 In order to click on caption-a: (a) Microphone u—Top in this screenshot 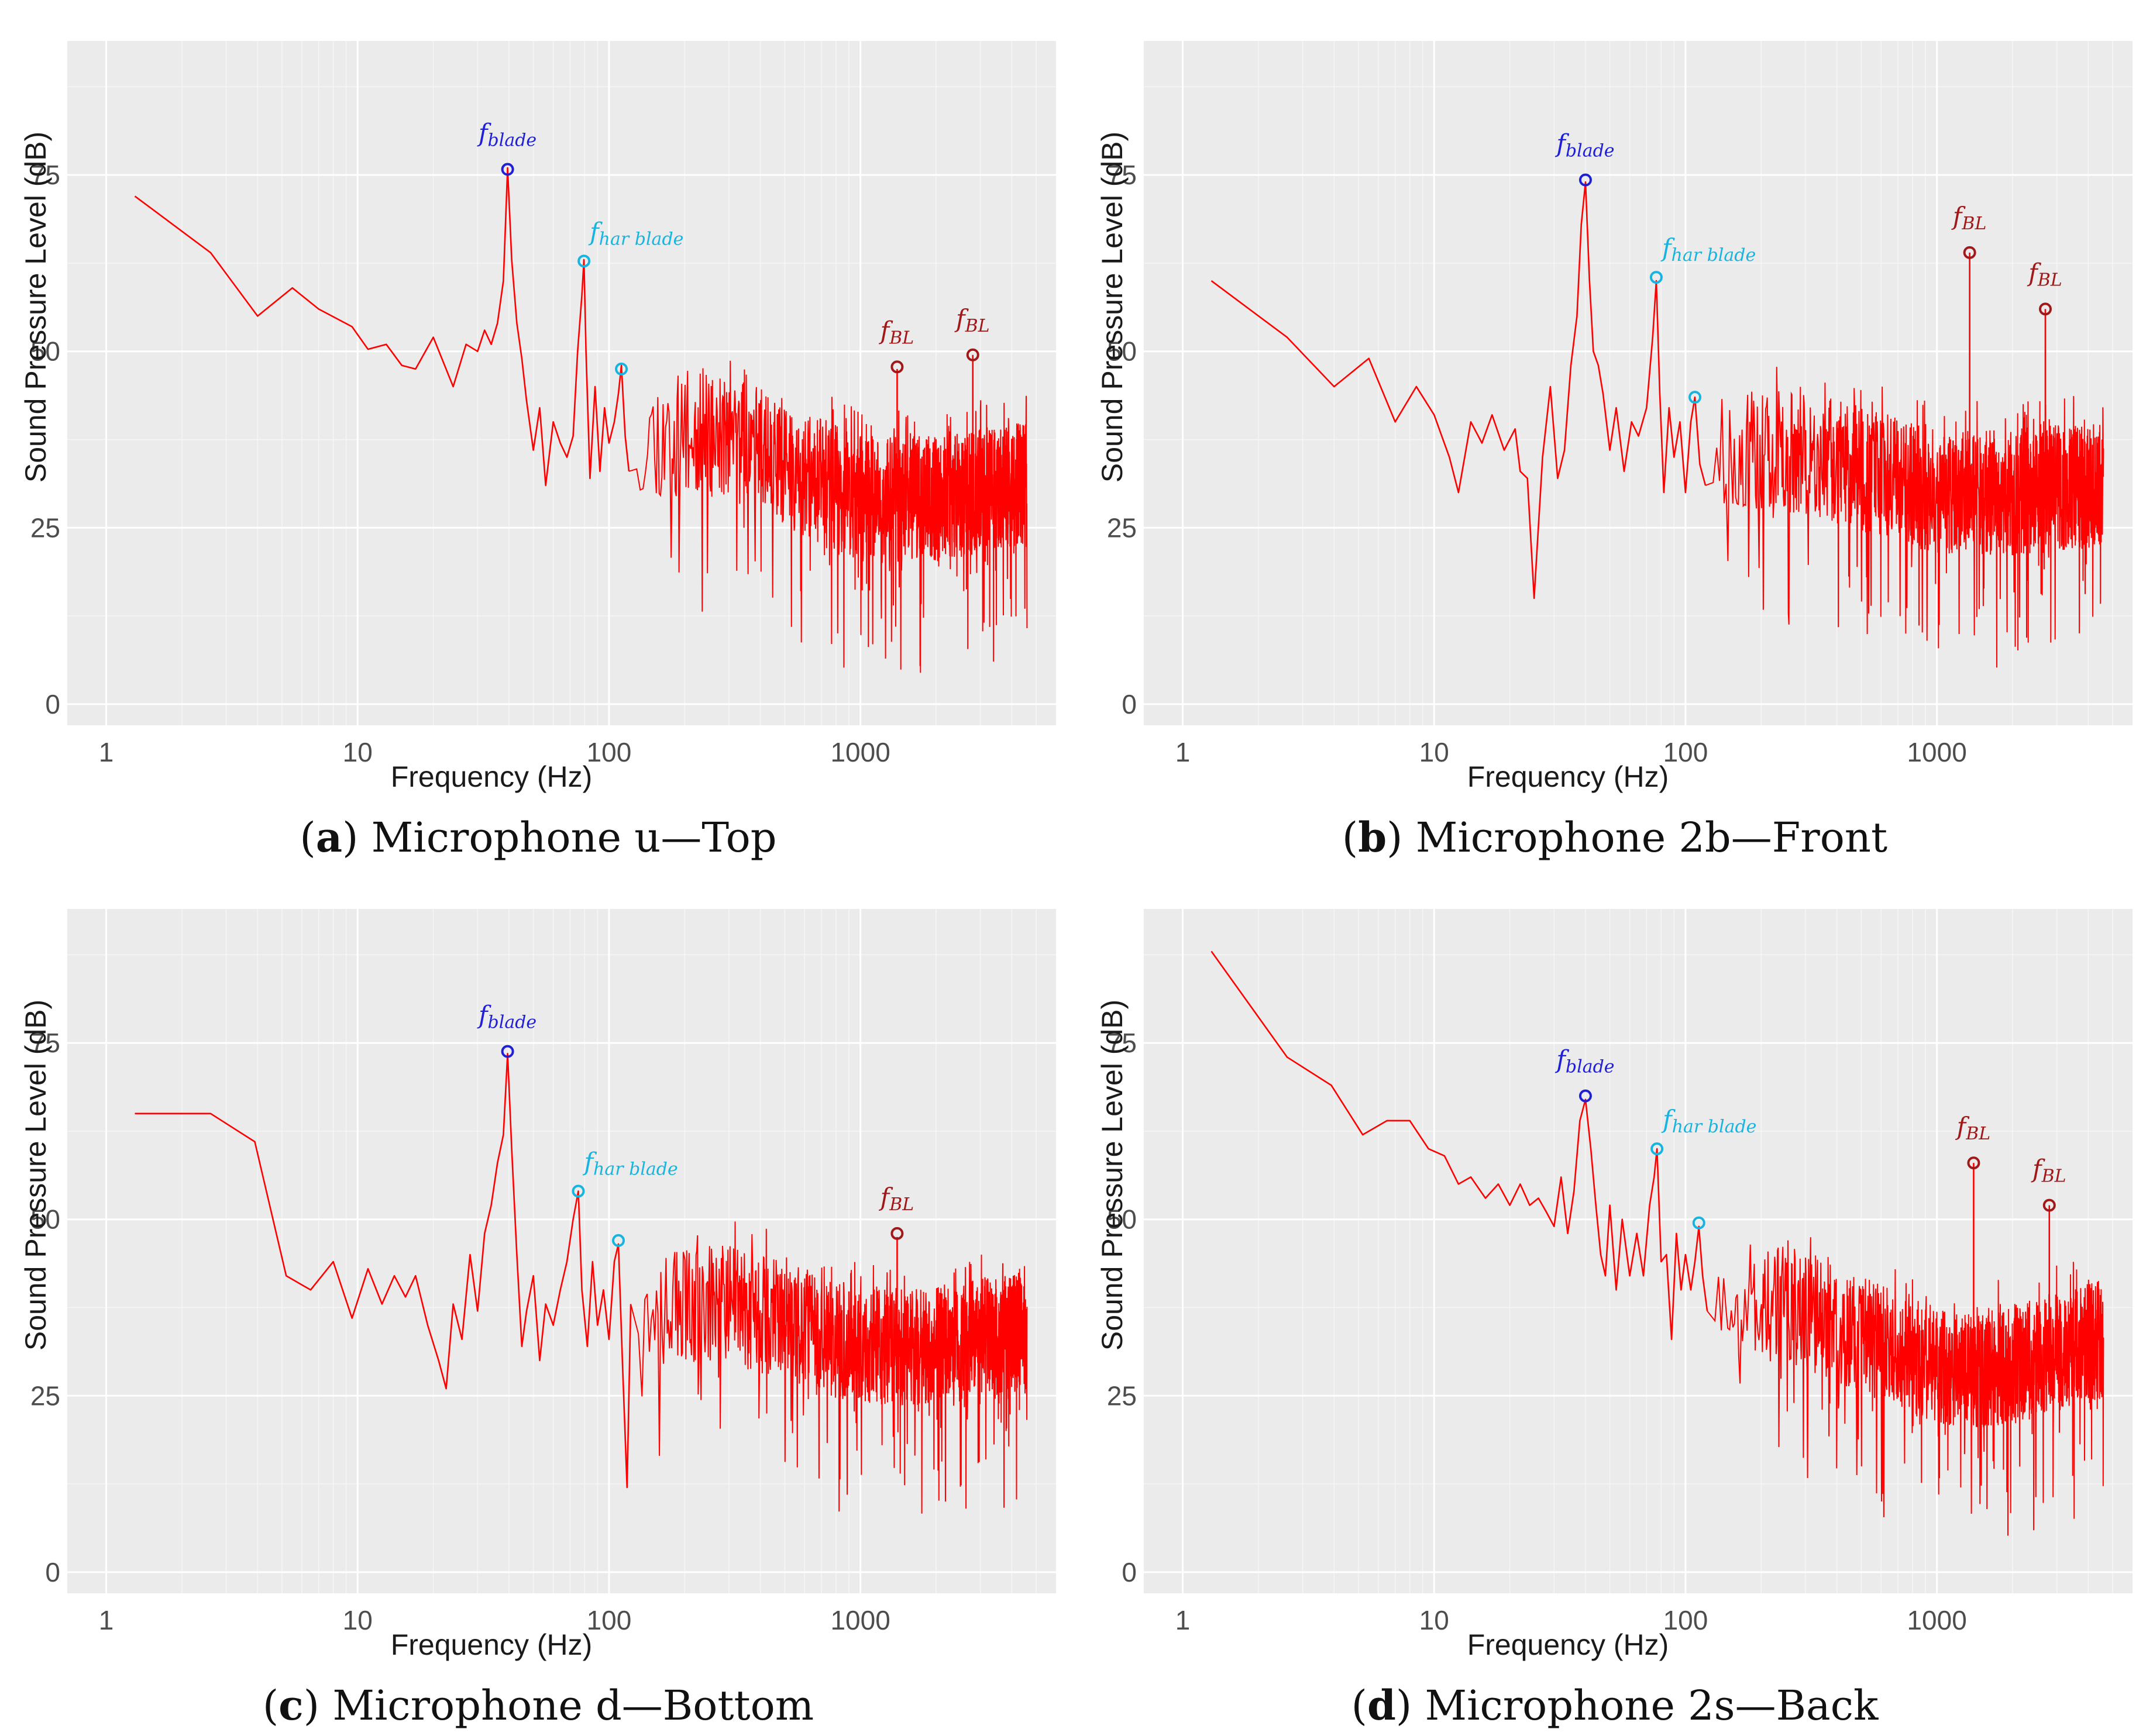, I will do `click(538, 837)`.